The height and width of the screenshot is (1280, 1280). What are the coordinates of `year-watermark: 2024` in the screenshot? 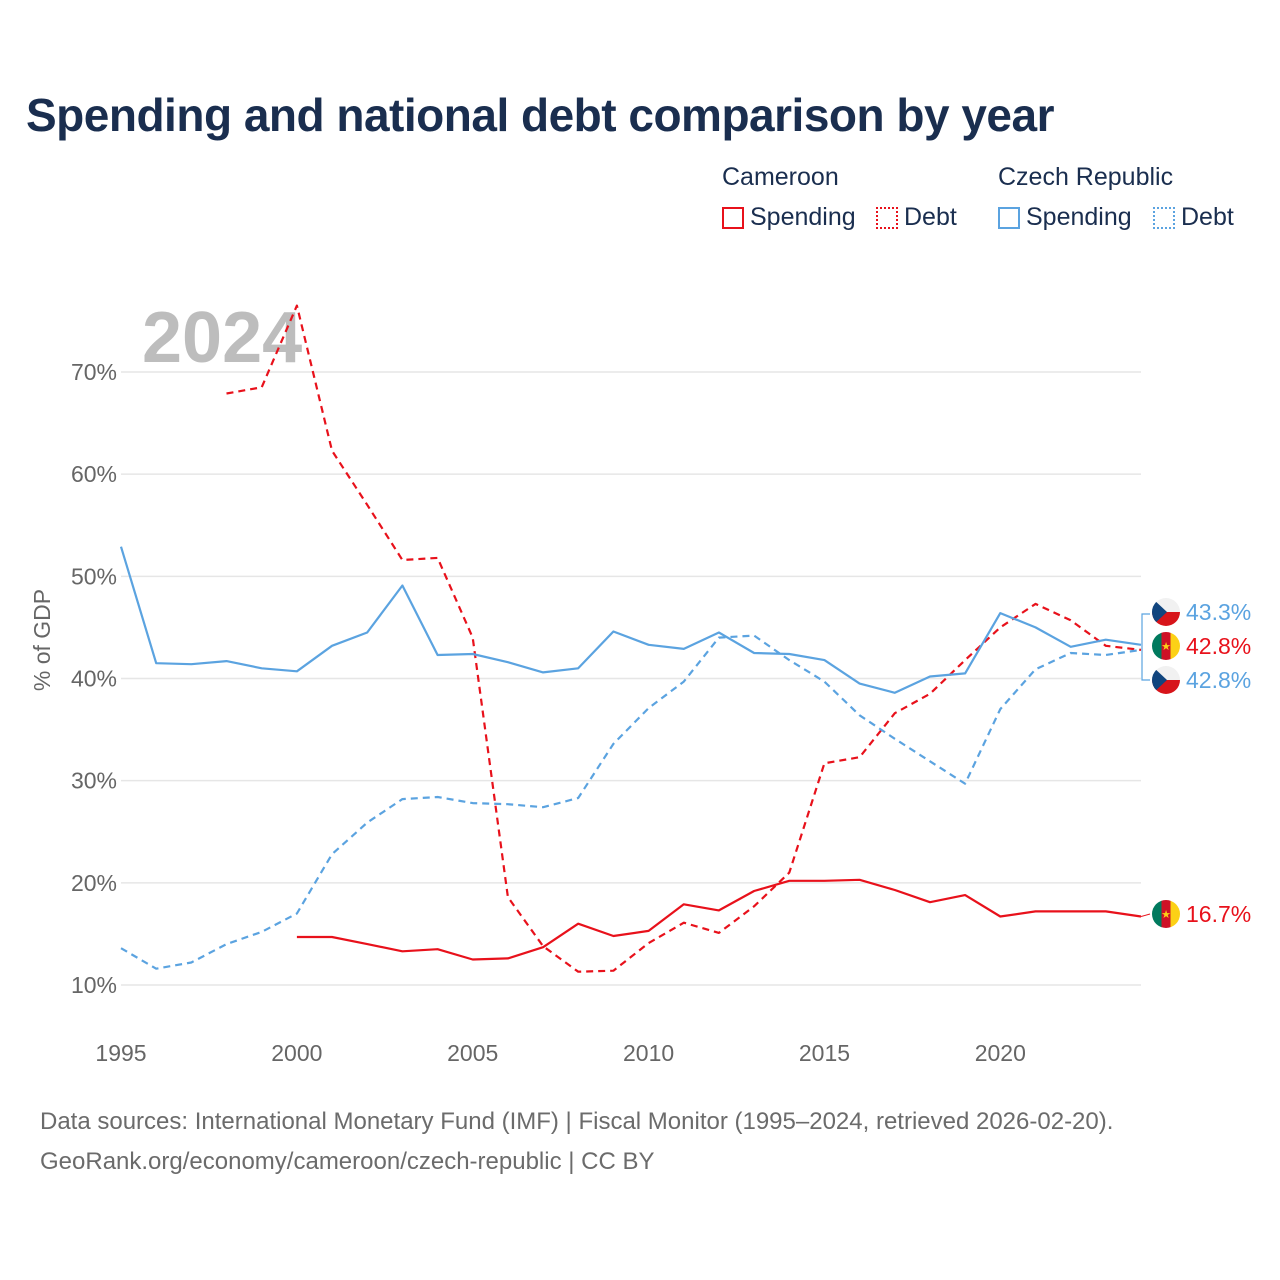 It's located at (222, 338).